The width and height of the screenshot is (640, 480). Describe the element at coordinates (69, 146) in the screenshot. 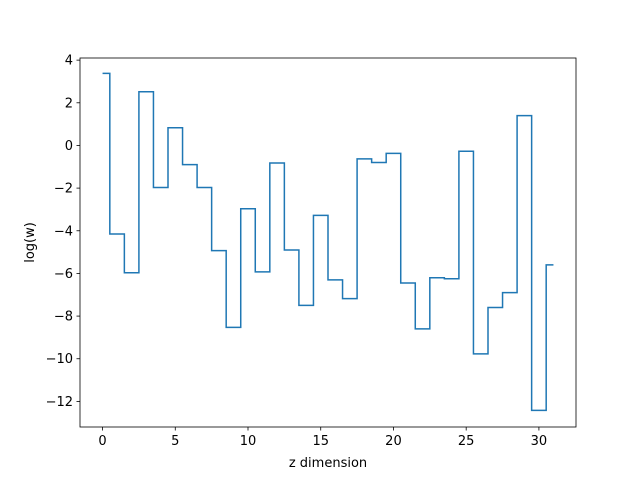

I see `y-tick-label: 0` at that location.